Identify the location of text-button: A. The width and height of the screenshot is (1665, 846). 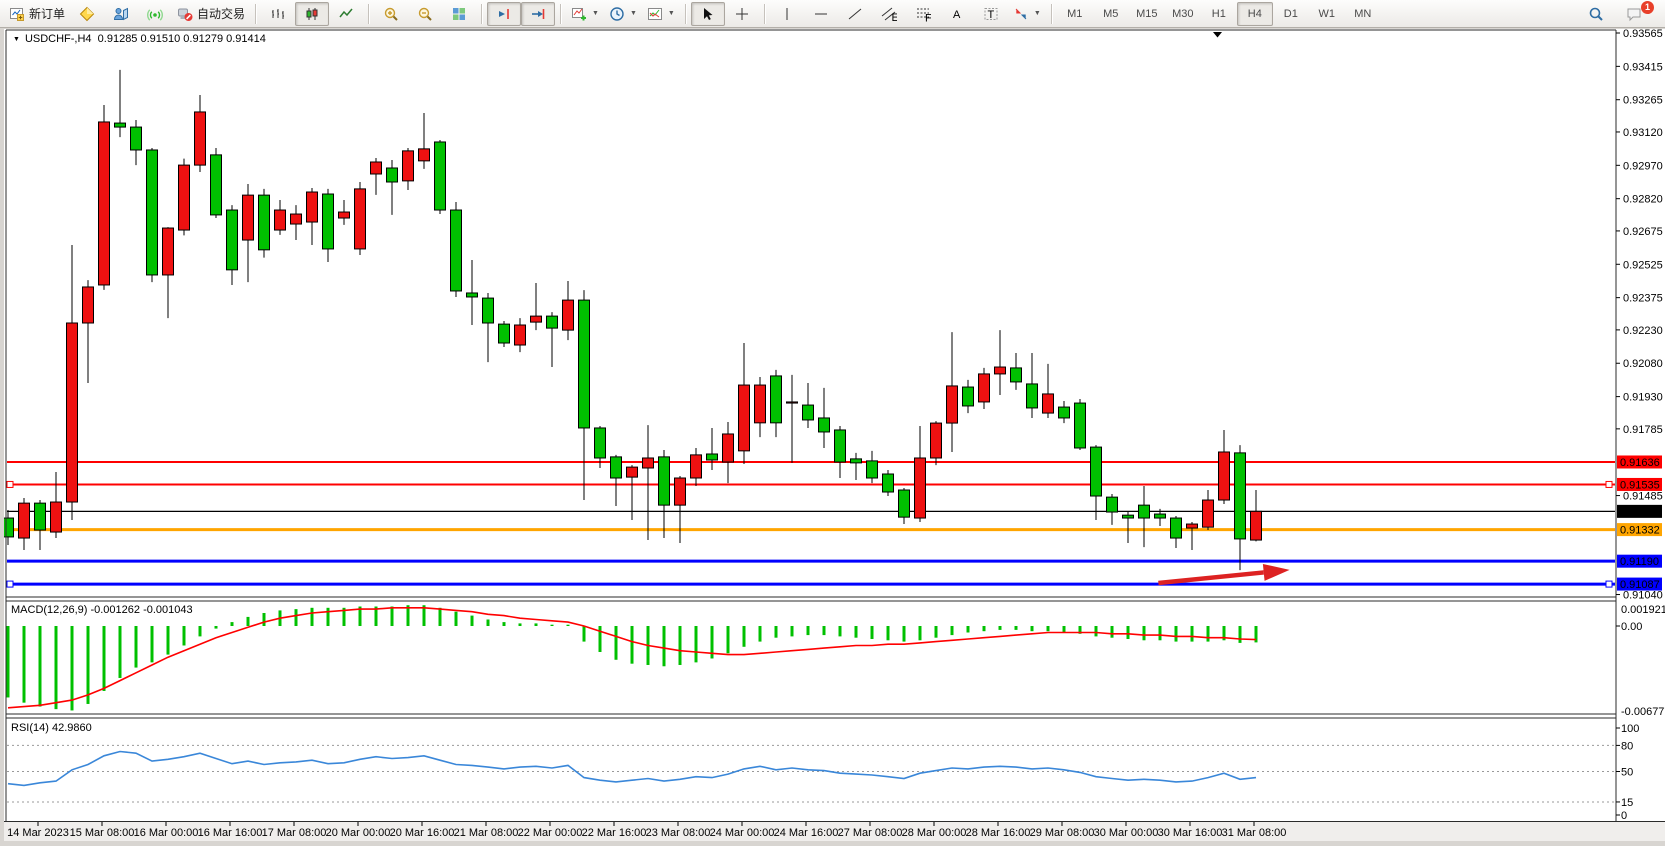
(957, 14).